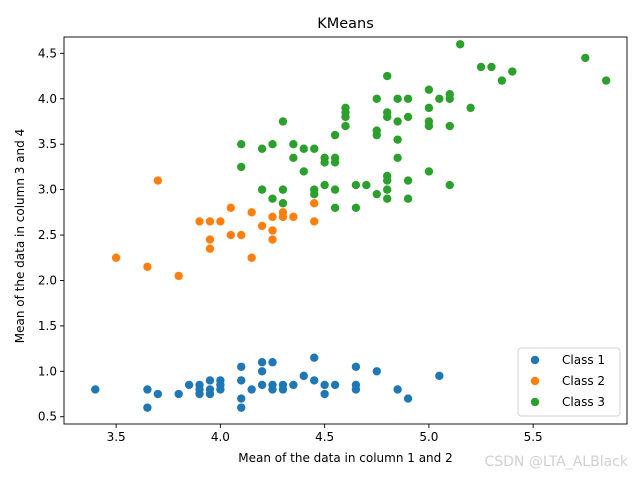 Image resolution: width=640 pixels, height=484 pixels. Describe the element at coordinates (47, 144) in the screenshot. I see `y-tick-label: 3.5` at that location.